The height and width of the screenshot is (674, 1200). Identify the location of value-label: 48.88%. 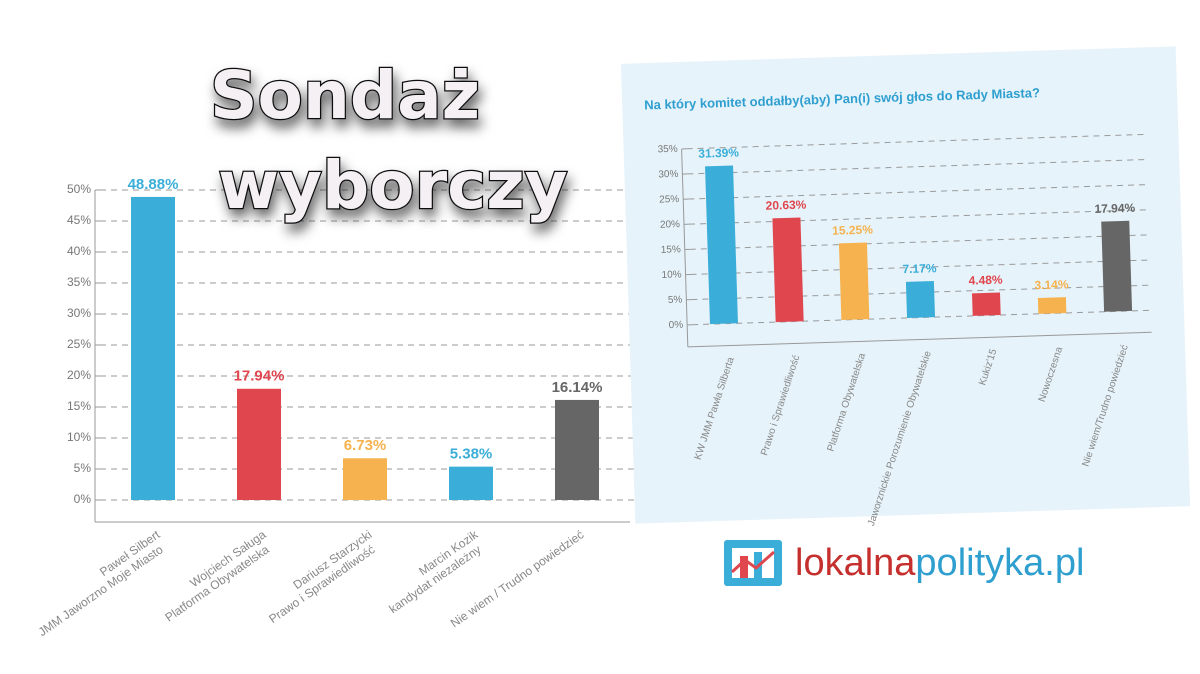
(153, 184).